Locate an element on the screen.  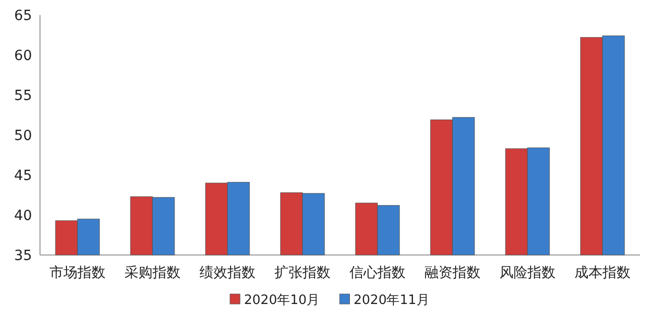
legend-label: 2020年10月 is located at coordinates (282, 300).